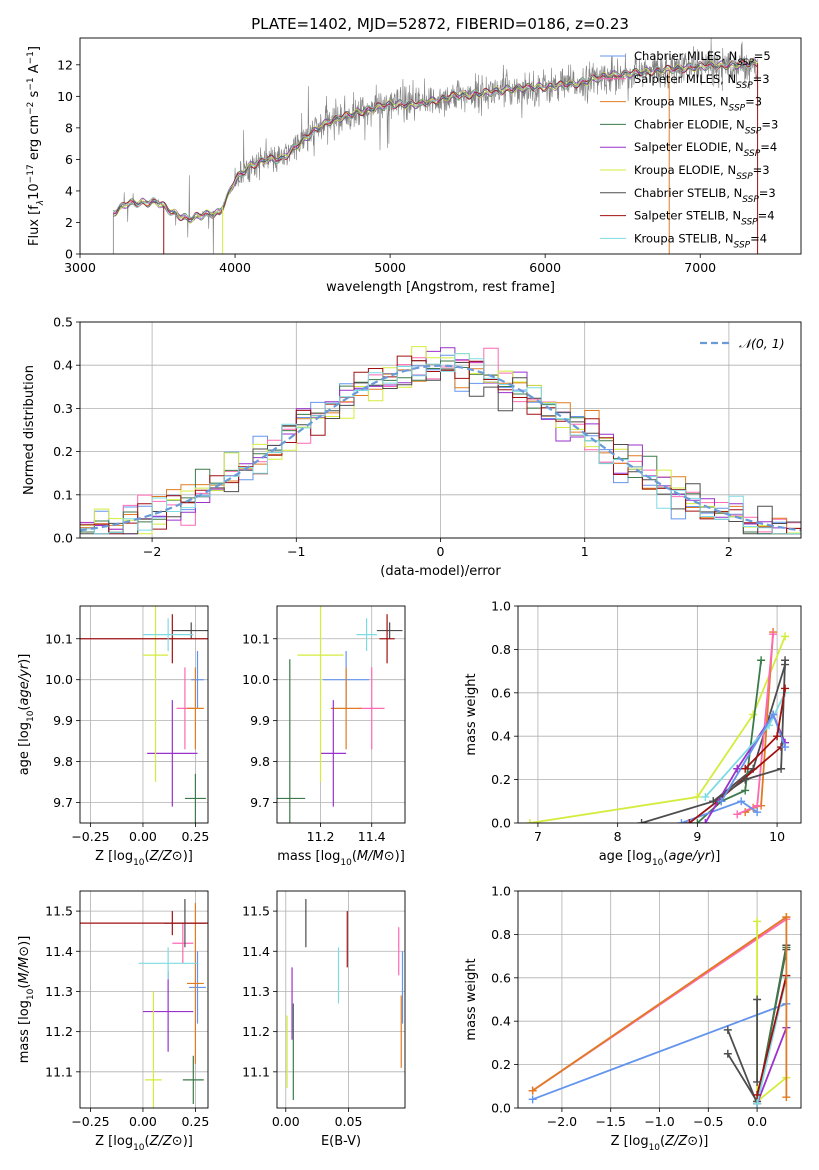 This screenshot has height=1170, width=819. I want to click on label-part: Chabrier MILES, N, so click(685, 56).